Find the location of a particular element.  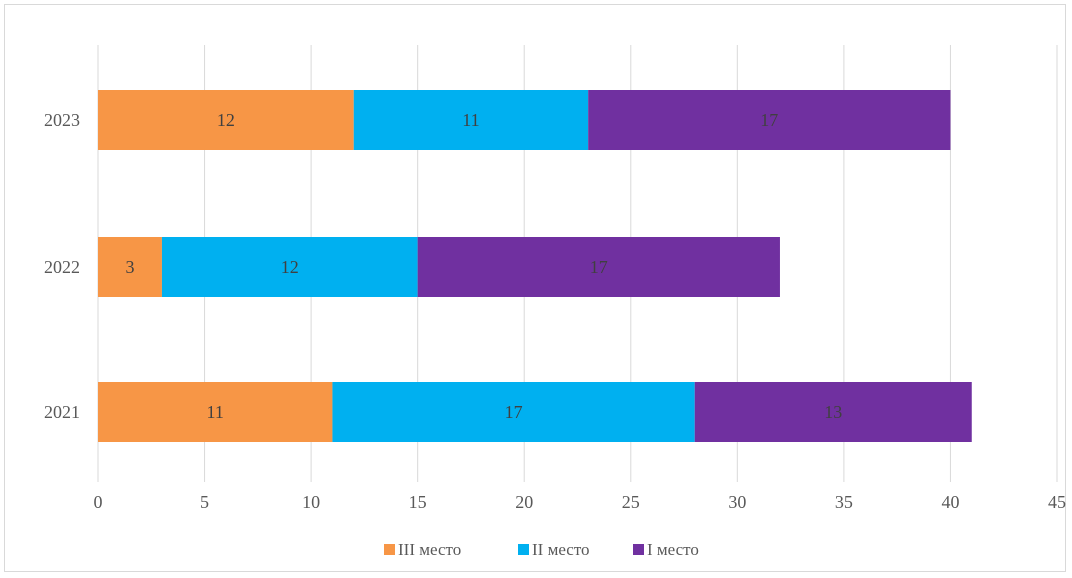

legend: III место II место I место is located at coordinates (541, 549).